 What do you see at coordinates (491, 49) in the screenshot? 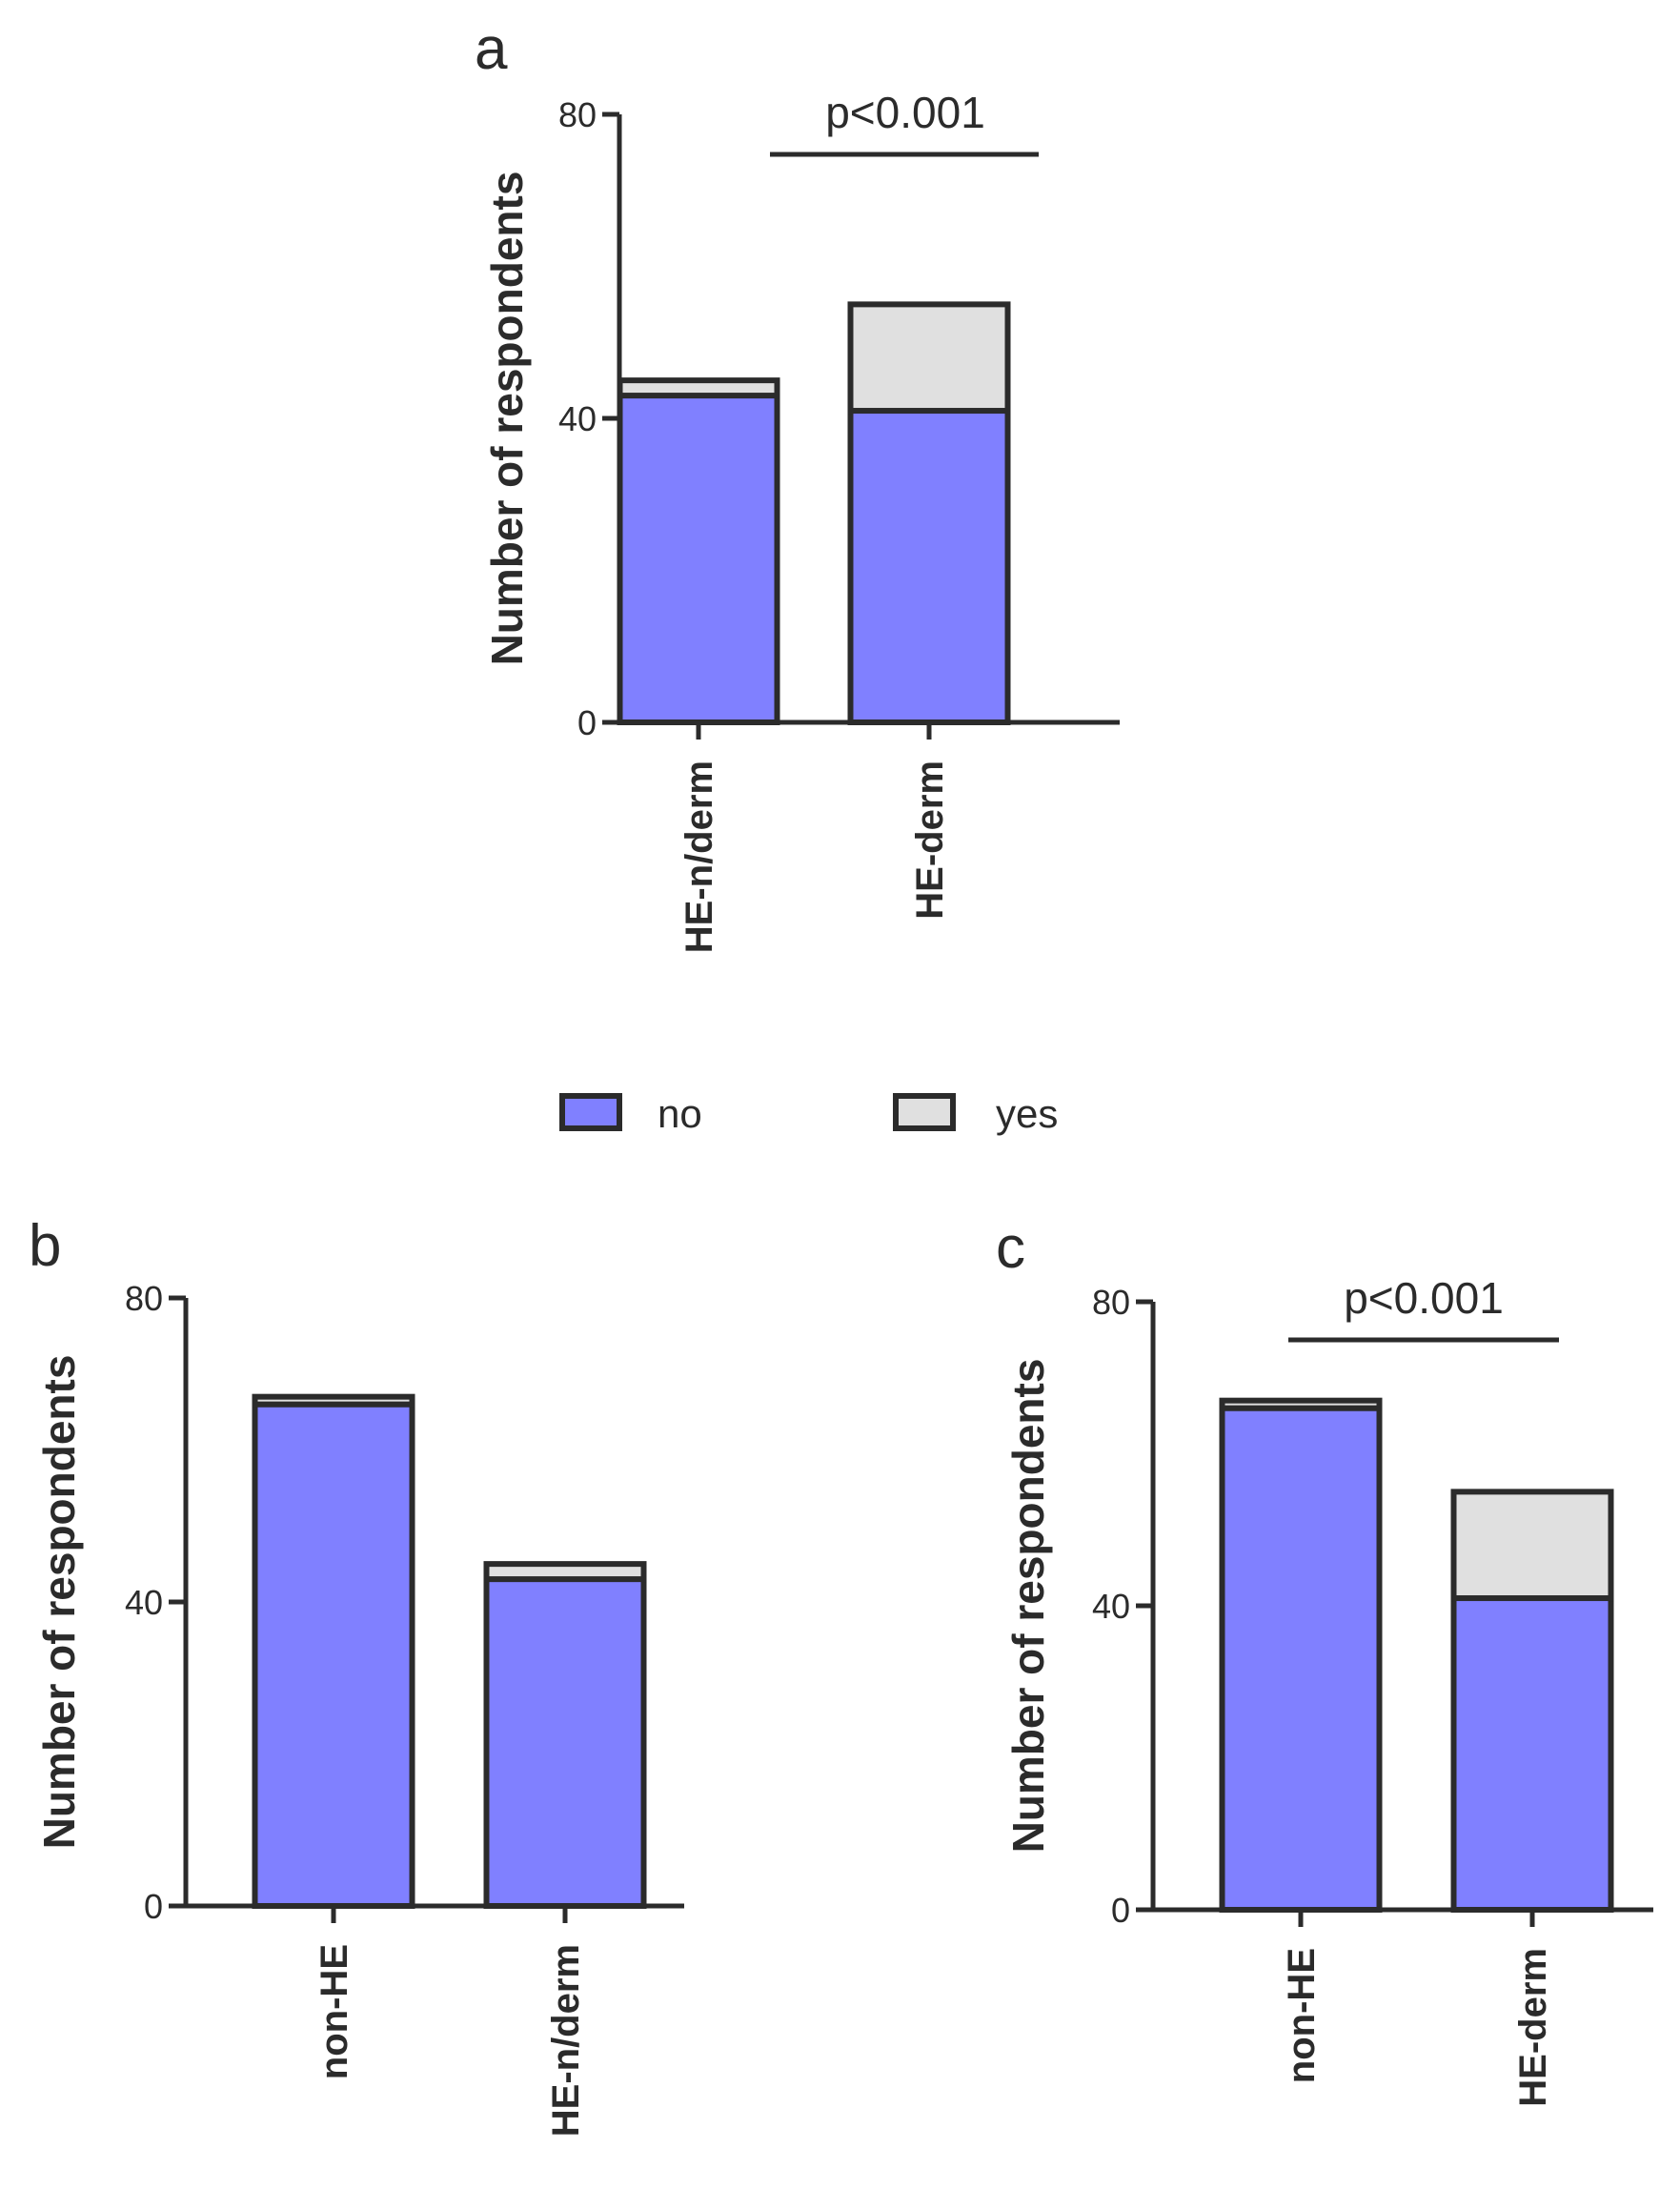
I see `panel-letter: a` at bounding box center [491, 49].